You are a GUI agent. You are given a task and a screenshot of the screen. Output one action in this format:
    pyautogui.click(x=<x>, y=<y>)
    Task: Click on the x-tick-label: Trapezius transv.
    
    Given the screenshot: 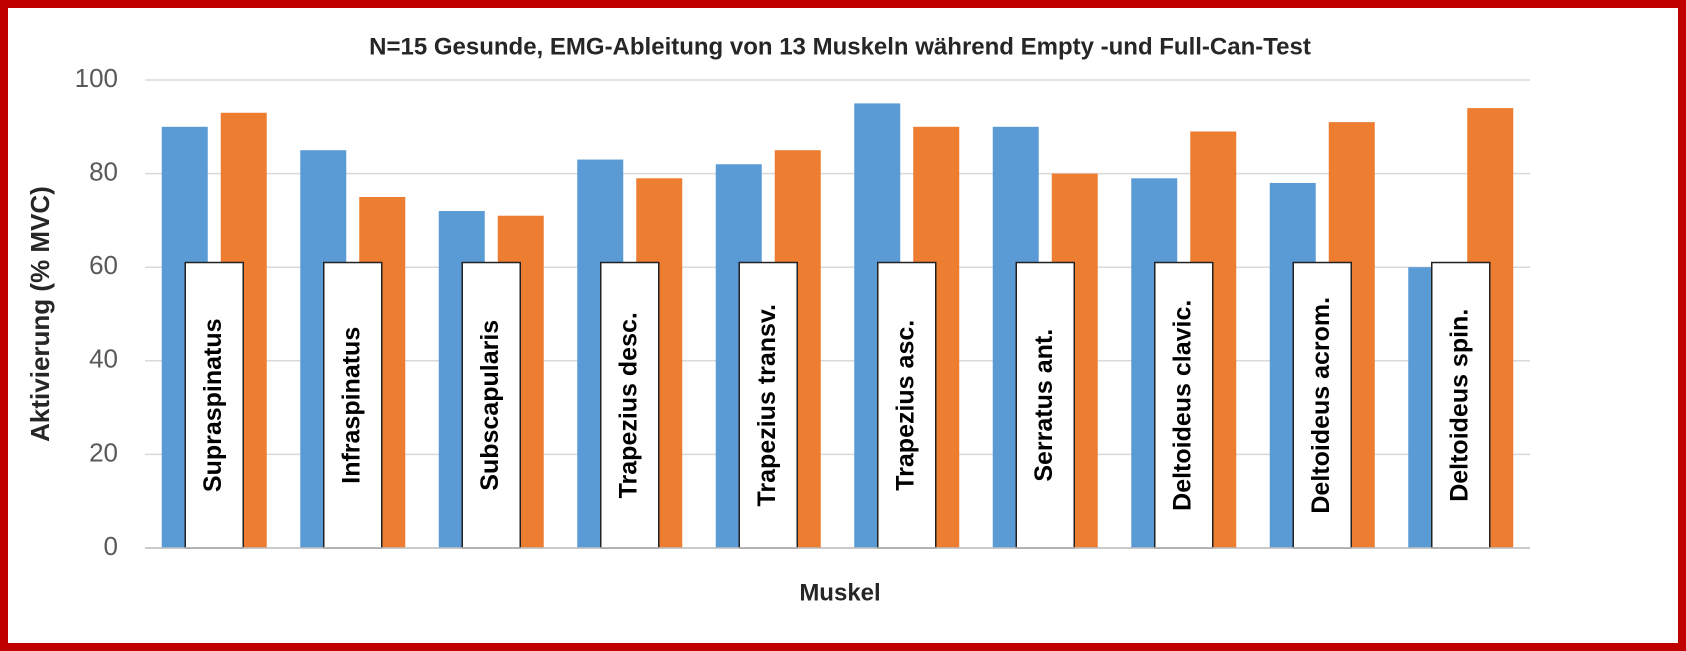 What is the action you would take?
    pyautogui.click(x=767, y=405)
    